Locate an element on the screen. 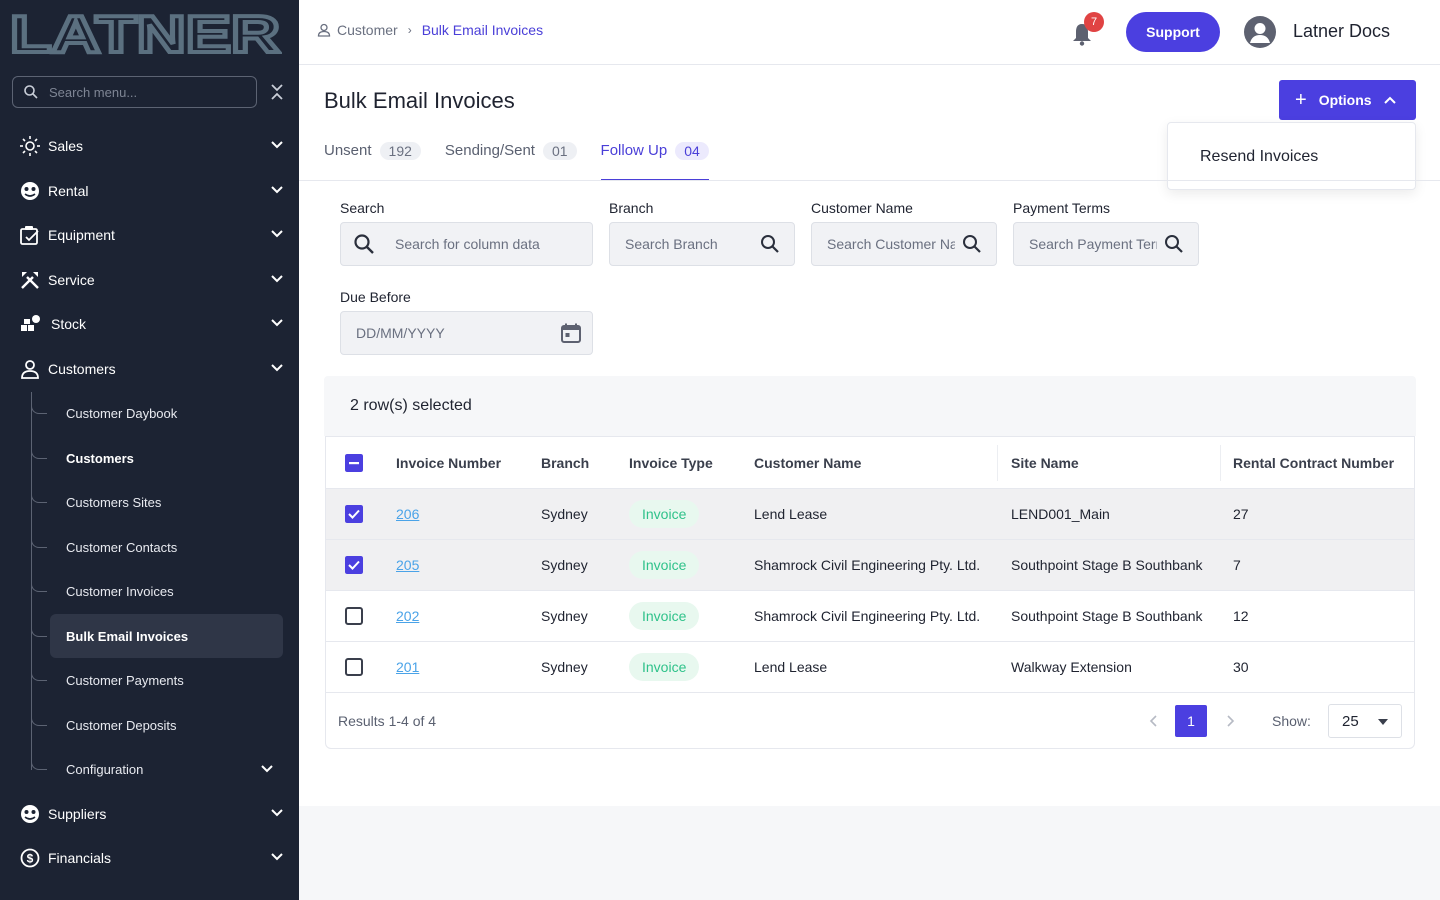 The height and width of the screenshot is (900, 1440). col-invoice-type: Invoice Type is located at coordinates (671, 462).